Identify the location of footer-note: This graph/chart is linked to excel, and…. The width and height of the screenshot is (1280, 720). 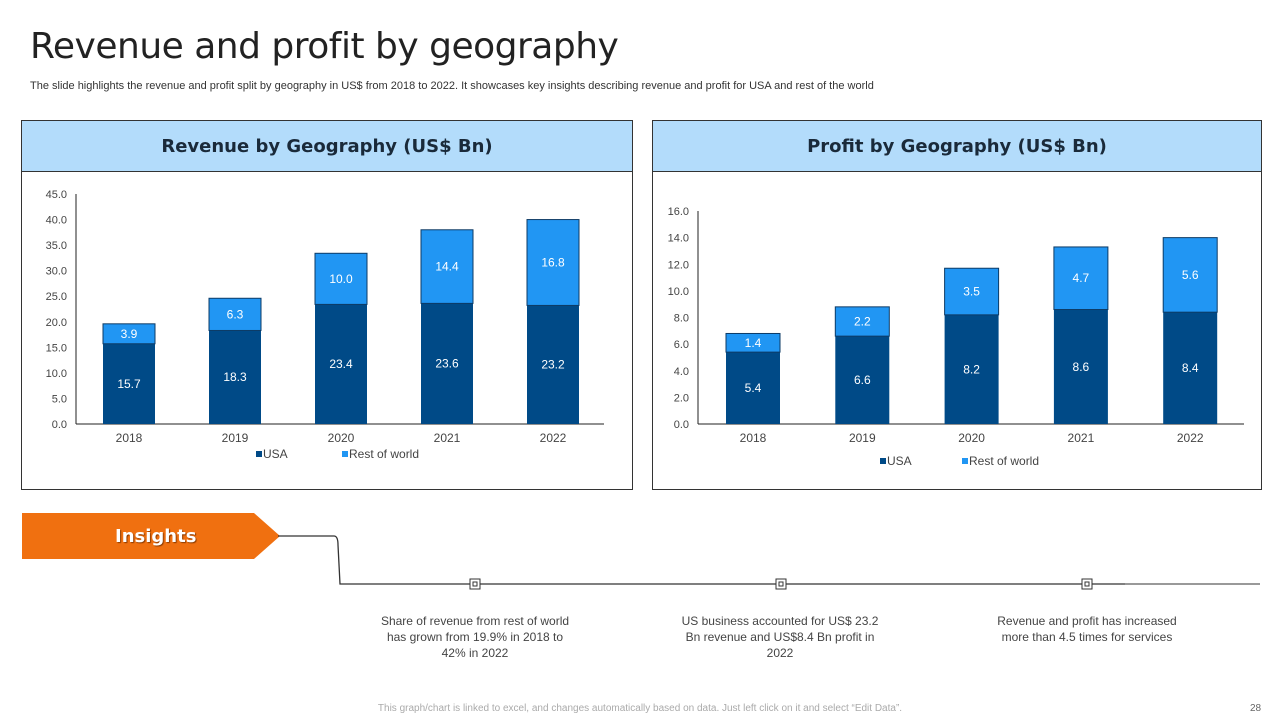
(640, 708).